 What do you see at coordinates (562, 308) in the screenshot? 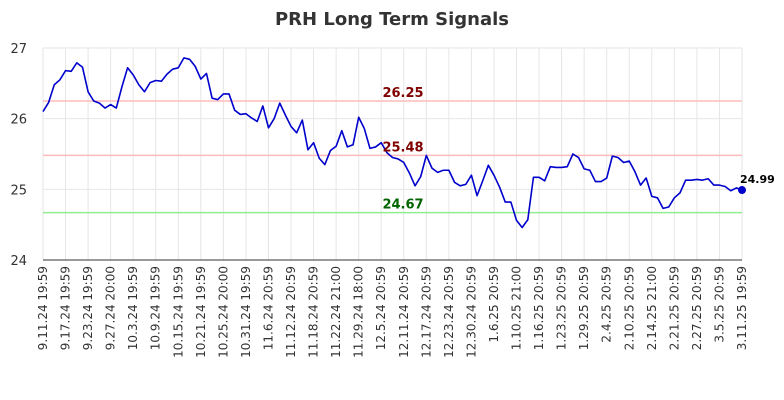
I see `x-tick-label: 1.23.25 20:59` at bounding box center [562, 308].